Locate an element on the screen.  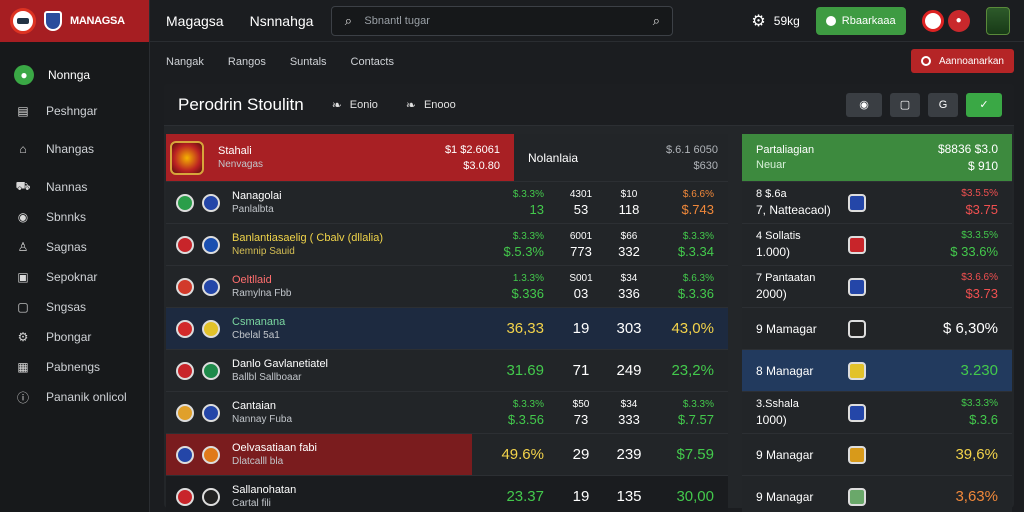
cell-value: $66 is located at coordinates (629, 236).